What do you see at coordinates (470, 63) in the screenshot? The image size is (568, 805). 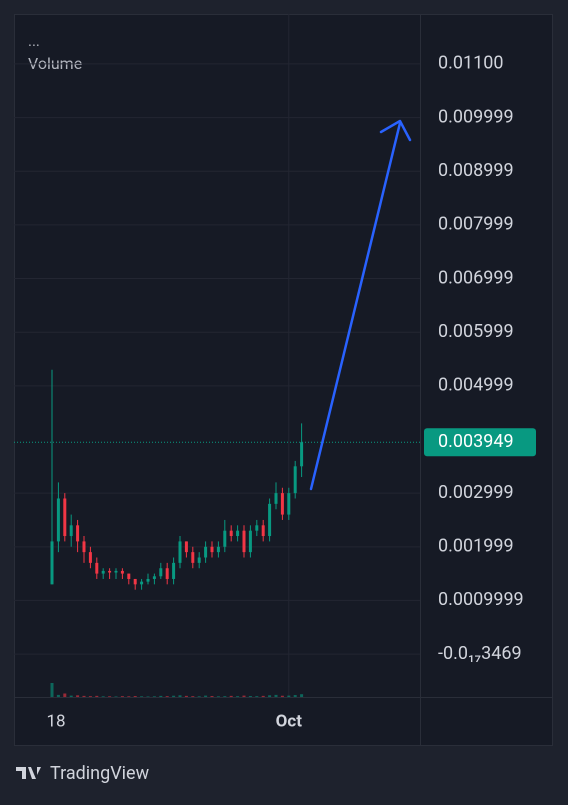 I see `y-tick-label: 0.01100` at bounding box center [470, 63].